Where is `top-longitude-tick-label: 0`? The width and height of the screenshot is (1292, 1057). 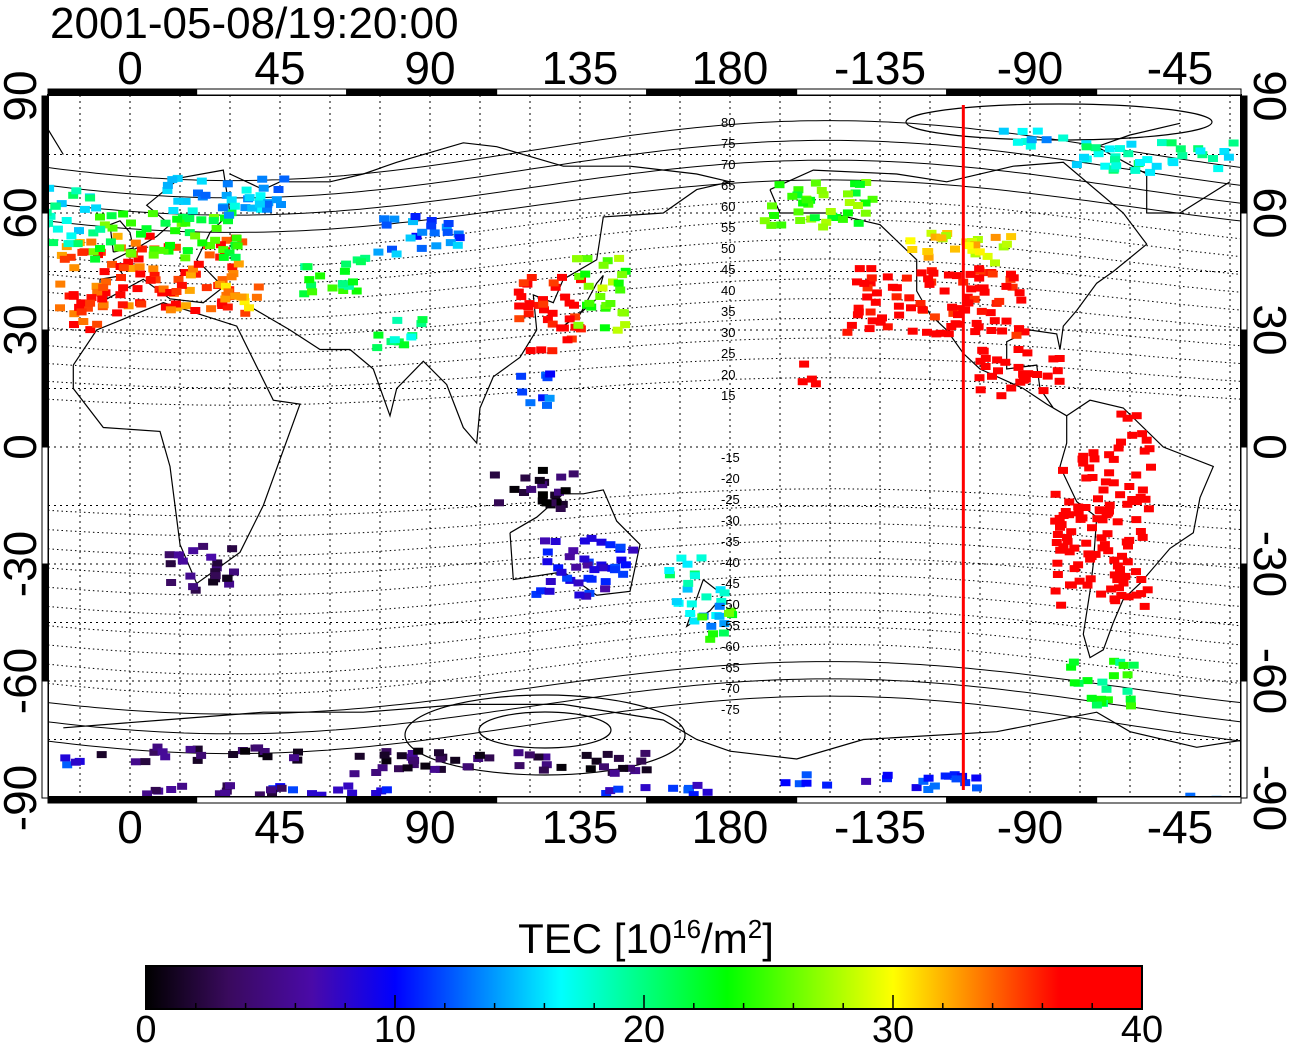
top-longitude-tick-label: 0 is located at coordinates (130, 68).